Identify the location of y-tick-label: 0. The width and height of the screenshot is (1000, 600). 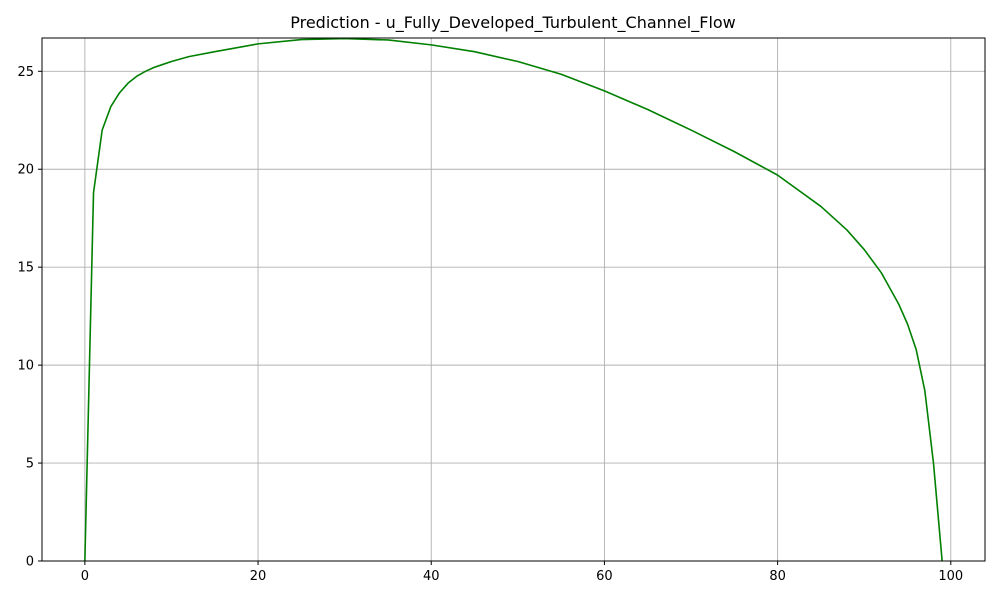
(30, 562).